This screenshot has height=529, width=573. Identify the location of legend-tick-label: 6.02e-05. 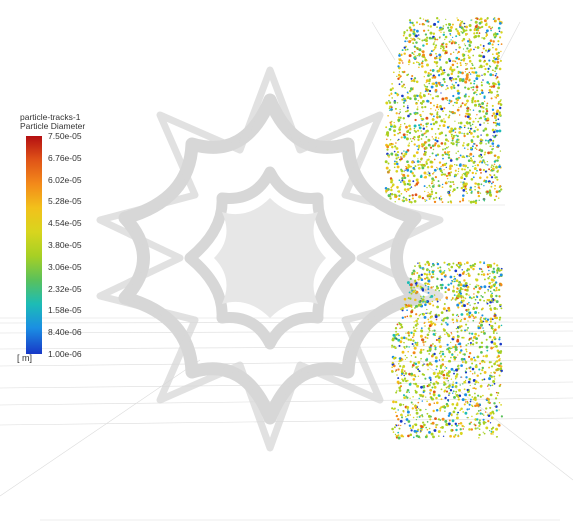
(65, 179).